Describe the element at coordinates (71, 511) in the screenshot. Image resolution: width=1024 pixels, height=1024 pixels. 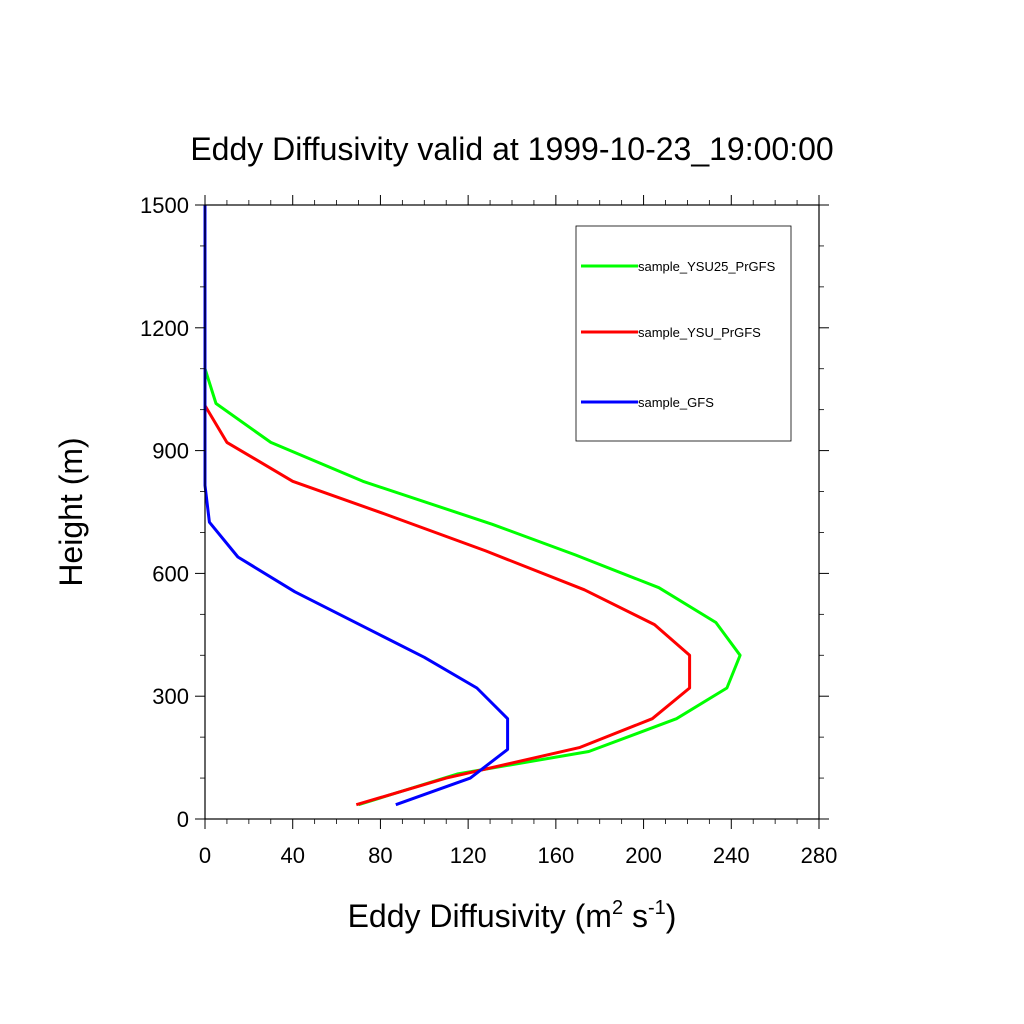
I see `y-axis-label: Height (m)` at that location.